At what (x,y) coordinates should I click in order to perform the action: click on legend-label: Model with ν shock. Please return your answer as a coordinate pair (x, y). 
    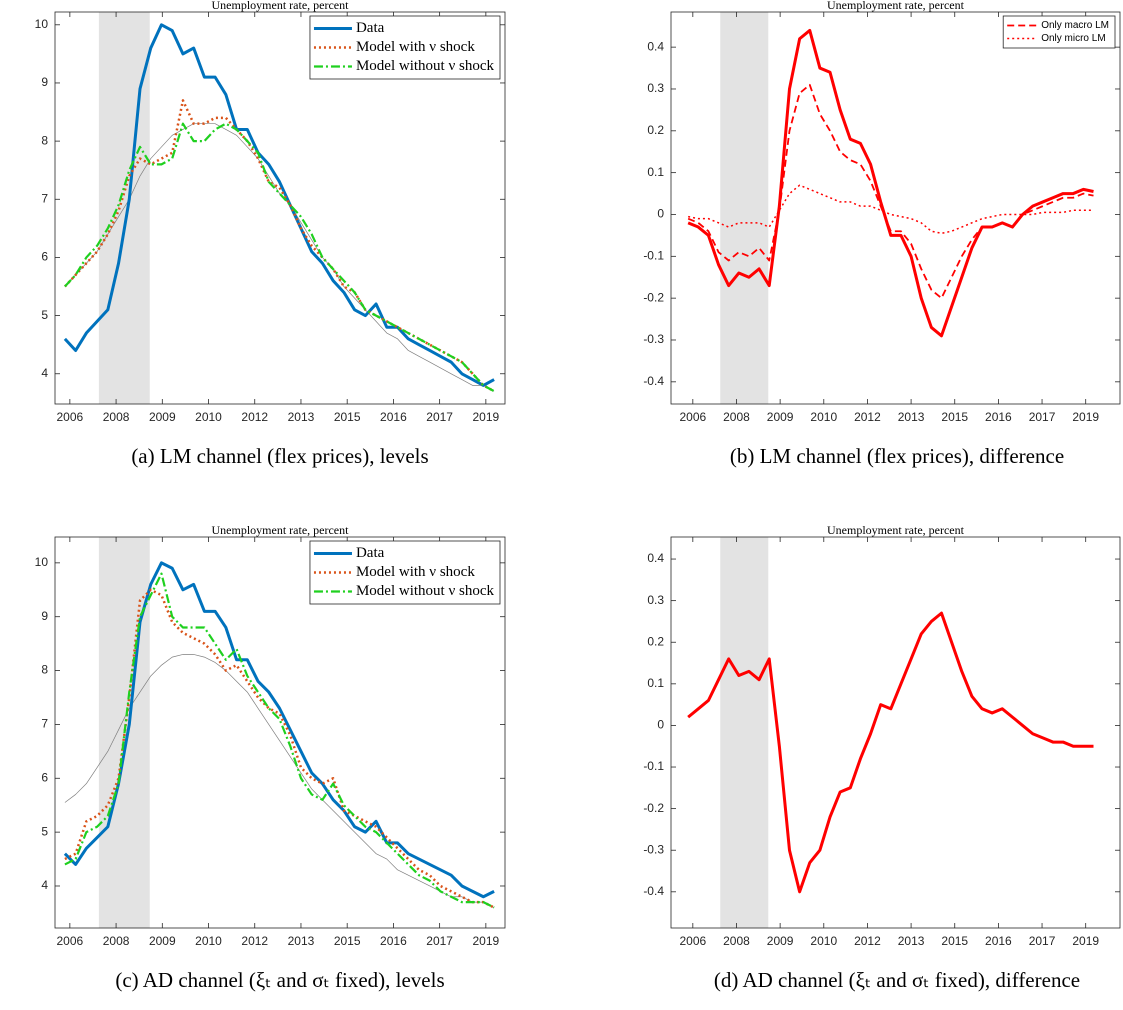
    Looking at the image, I should click on (415, 47).